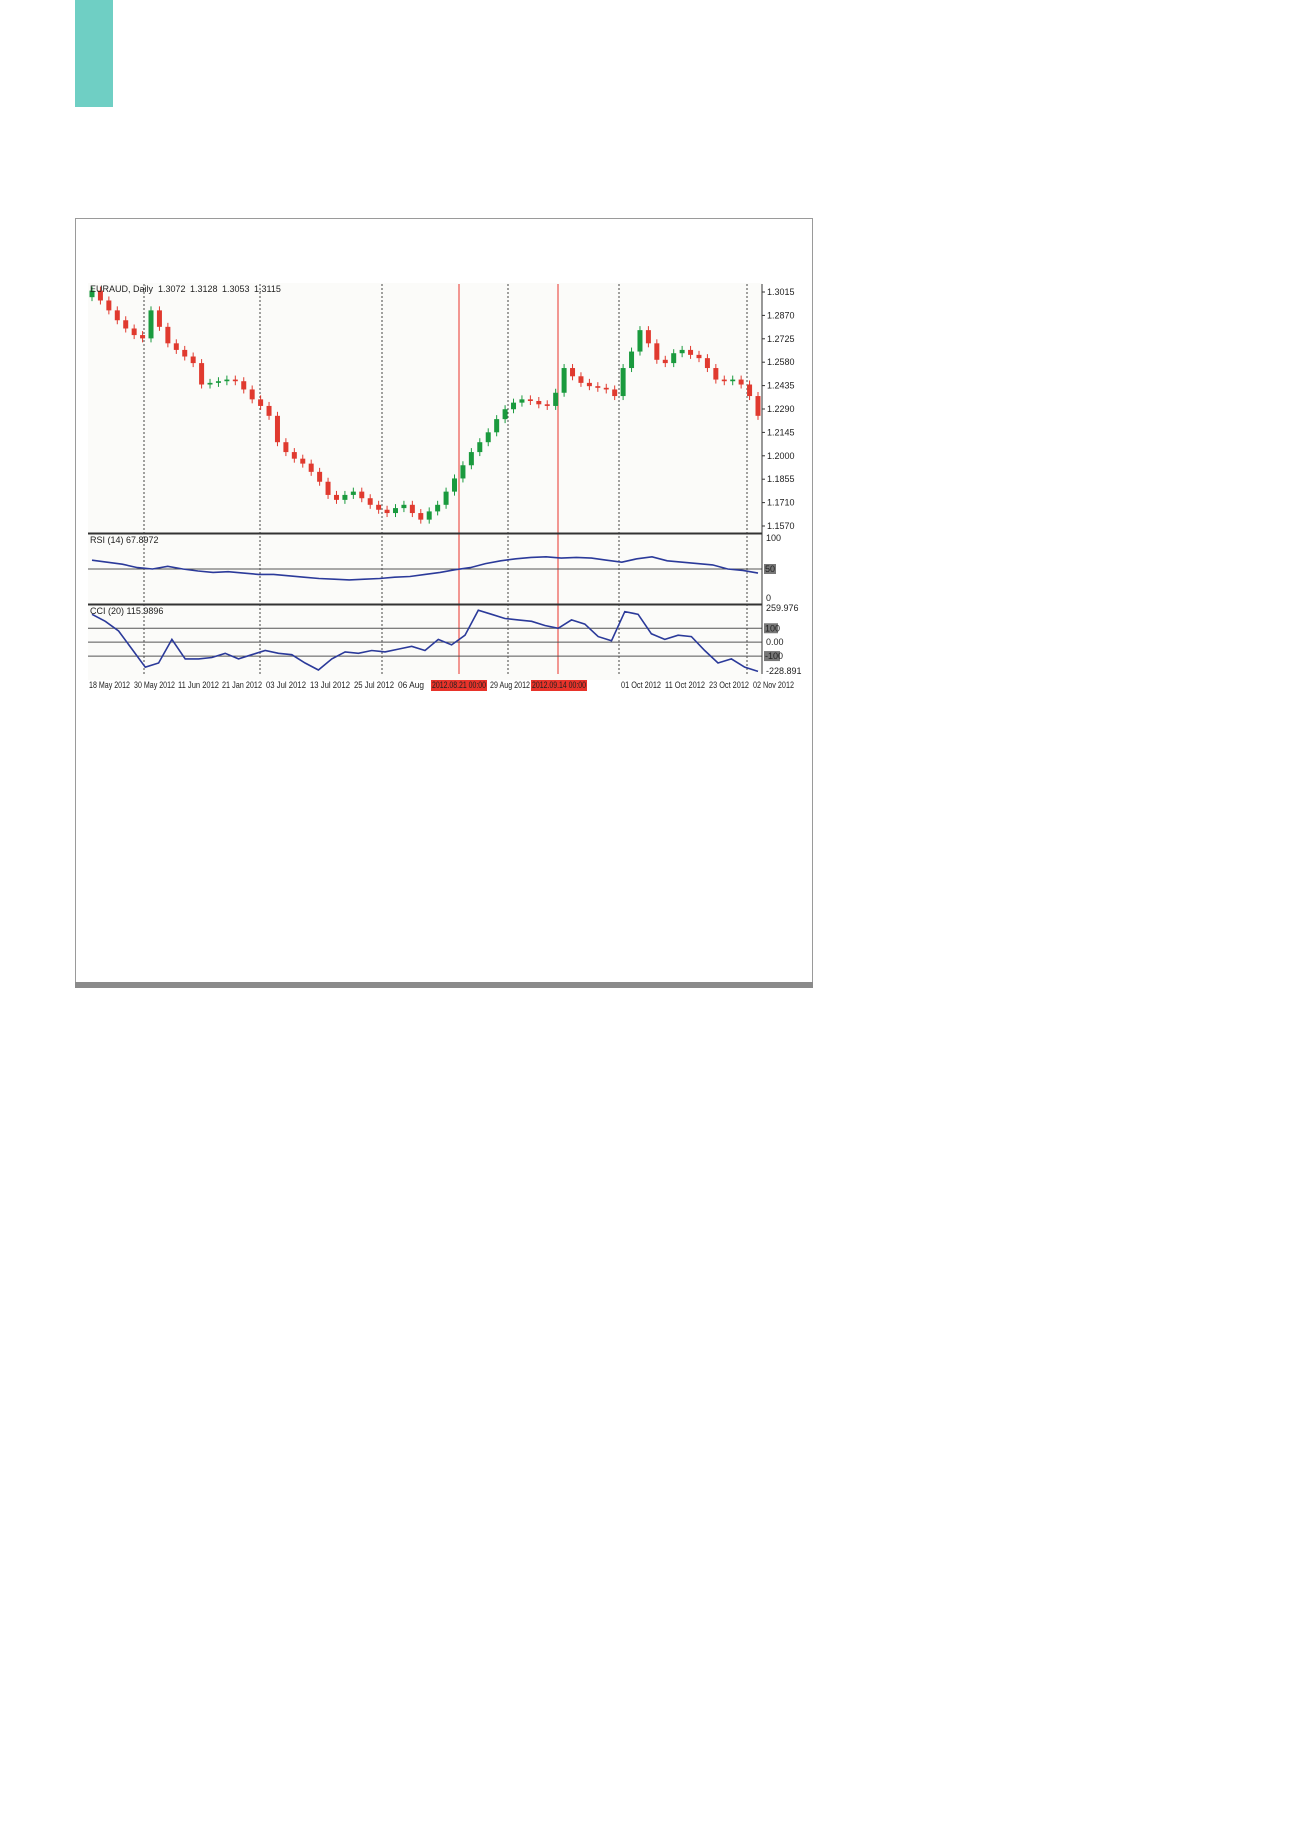 This screenshot has width=1300, height=1839. I want to click on cci-tick-label: 100, so click(772, 628).